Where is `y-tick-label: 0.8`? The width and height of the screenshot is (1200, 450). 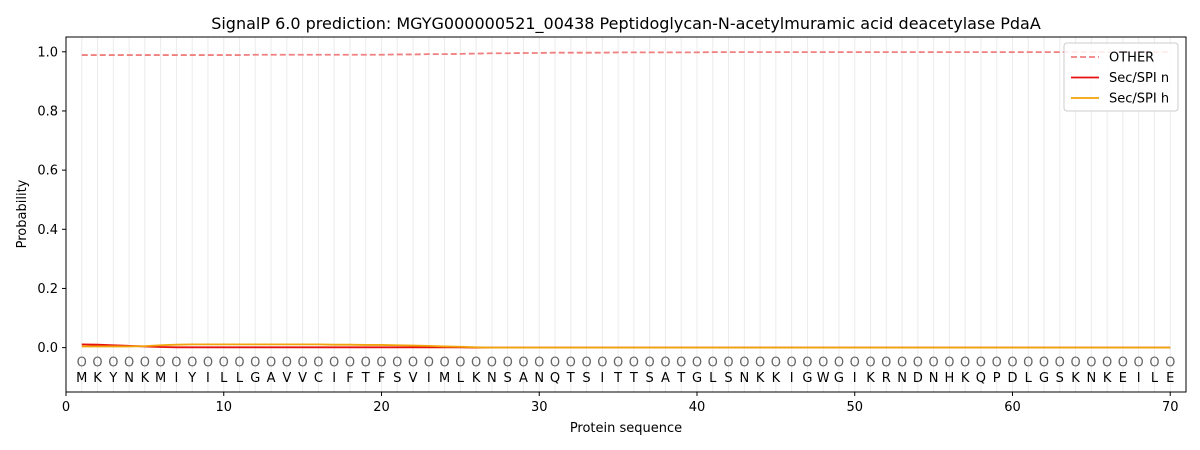
y-tick-label: 0.8 is located at coordinates (47, 111).